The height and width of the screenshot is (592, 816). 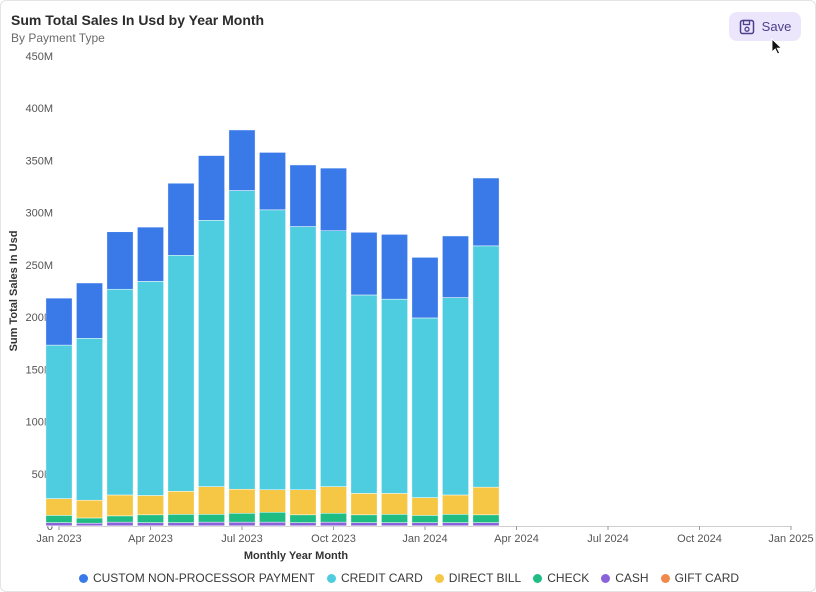 What do you see at coordinates (765, 26) in the screenshot?
I see `save-button: Save` at bounding box center [765, 26].